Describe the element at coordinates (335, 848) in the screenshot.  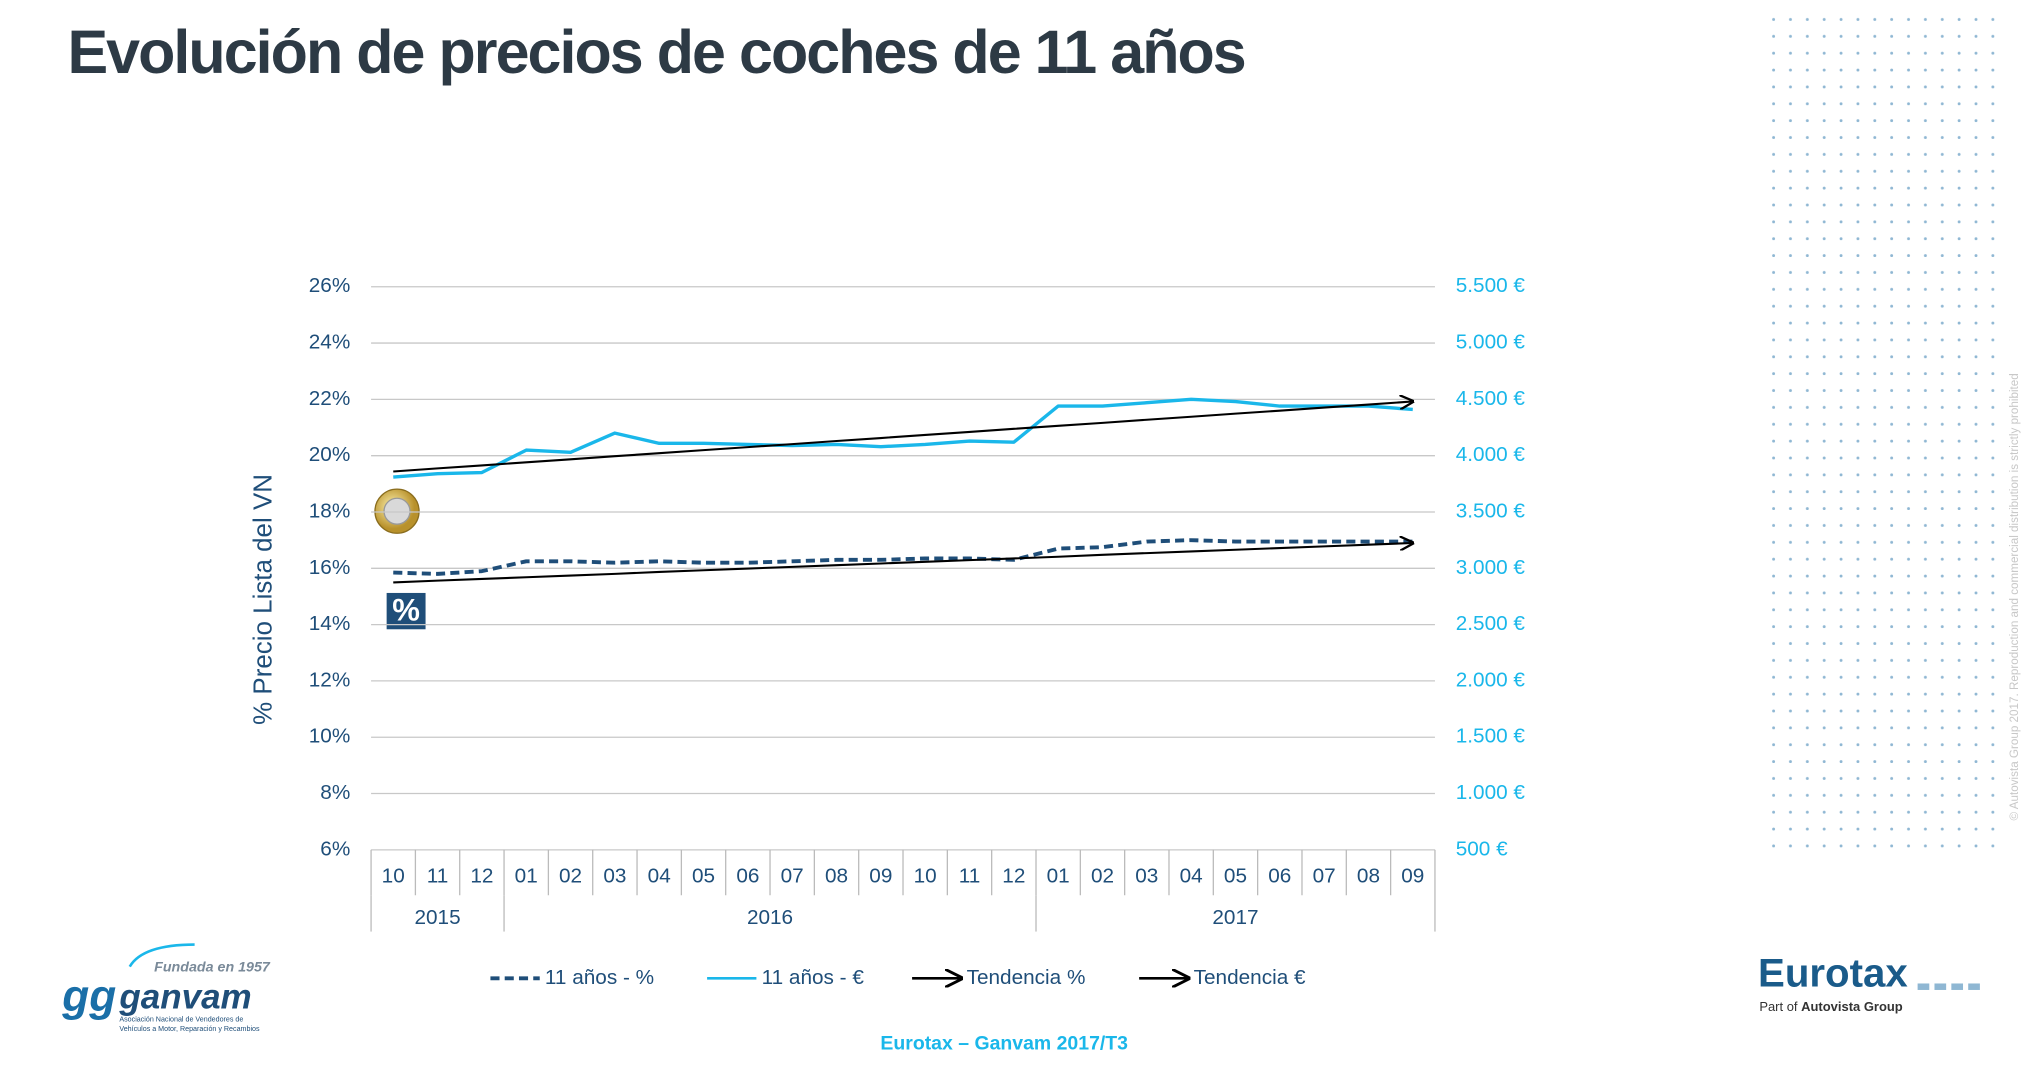
I see `y-tick-label: 6%` at that location.